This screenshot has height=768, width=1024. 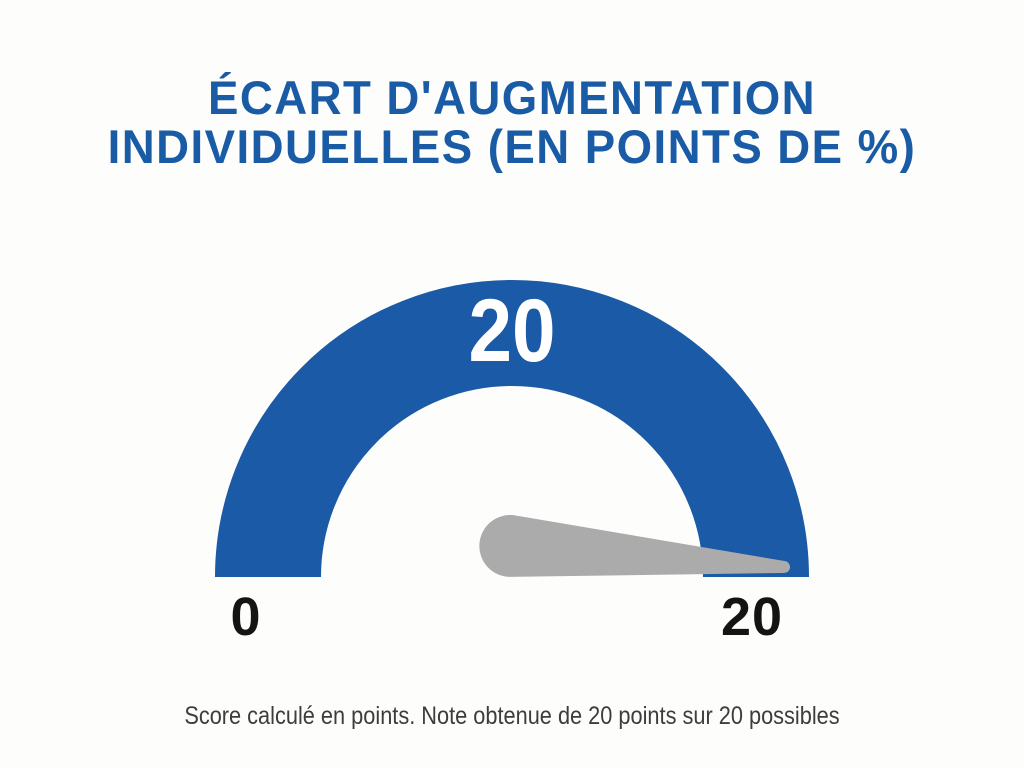 What do you see at coordinates (246, 617) in the screenshot?
I see `gauge-min-label: 0` at bounding box center [246, 617].